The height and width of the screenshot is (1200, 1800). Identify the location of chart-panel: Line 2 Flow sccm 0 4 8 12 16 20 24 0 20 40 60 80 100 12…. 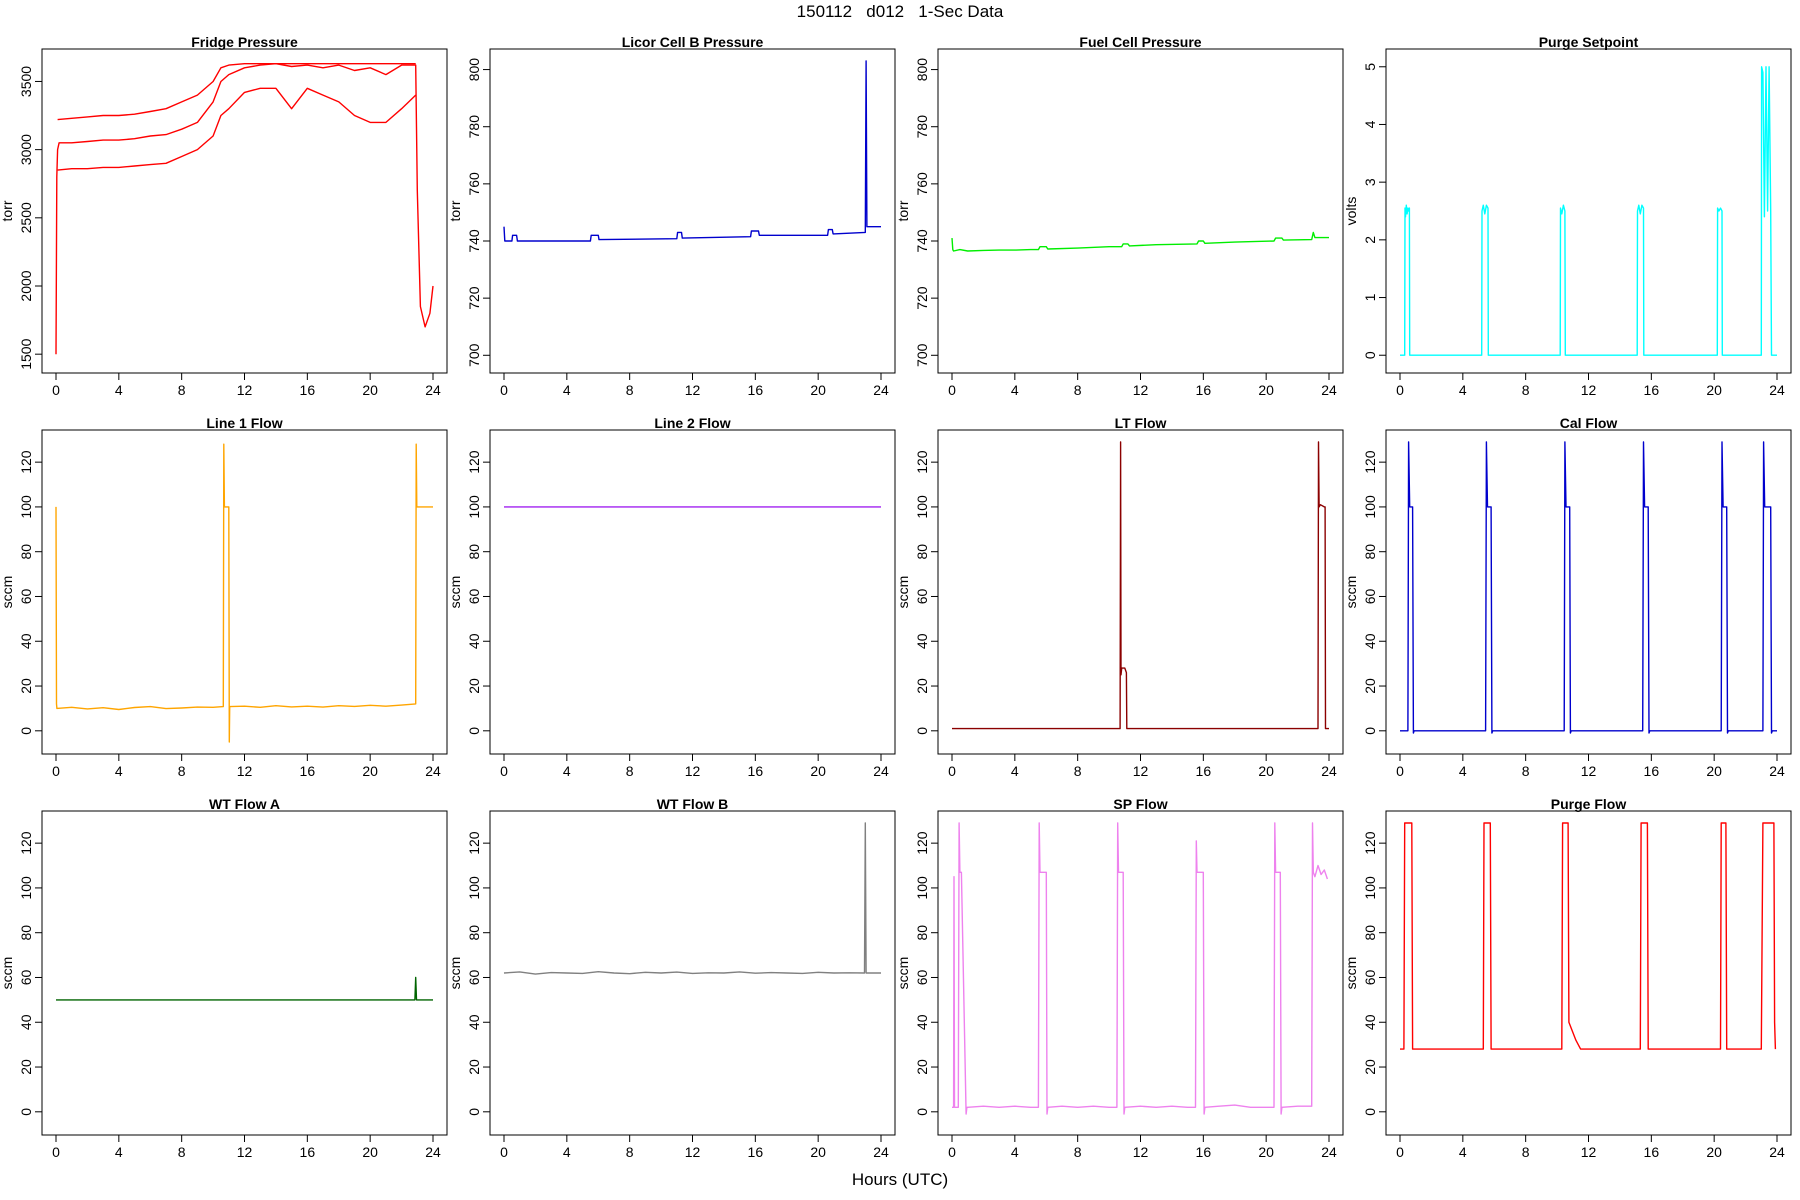
(671, 597).